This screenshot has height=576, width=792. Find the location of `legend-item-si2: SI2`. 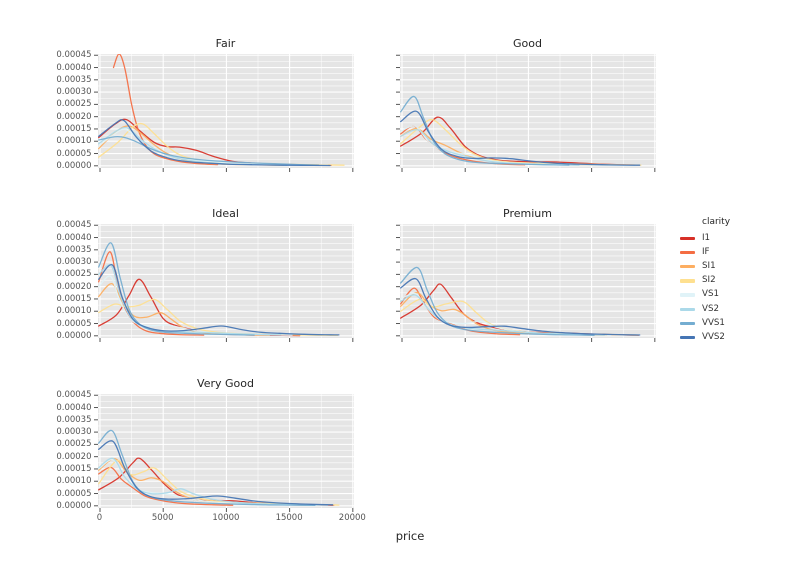

legend-item-si2: SI2 is located at coordinates (733, 281).